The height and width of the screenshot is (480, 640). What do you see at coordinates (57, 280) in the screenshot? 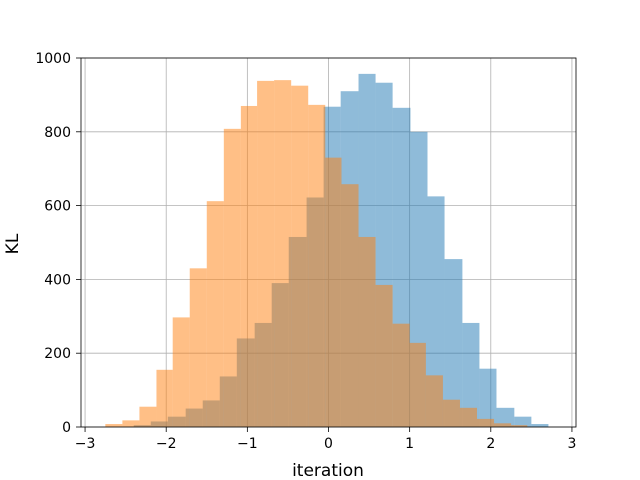
I see `y-tick-label-2: 400` at bounding box center [57, 280].